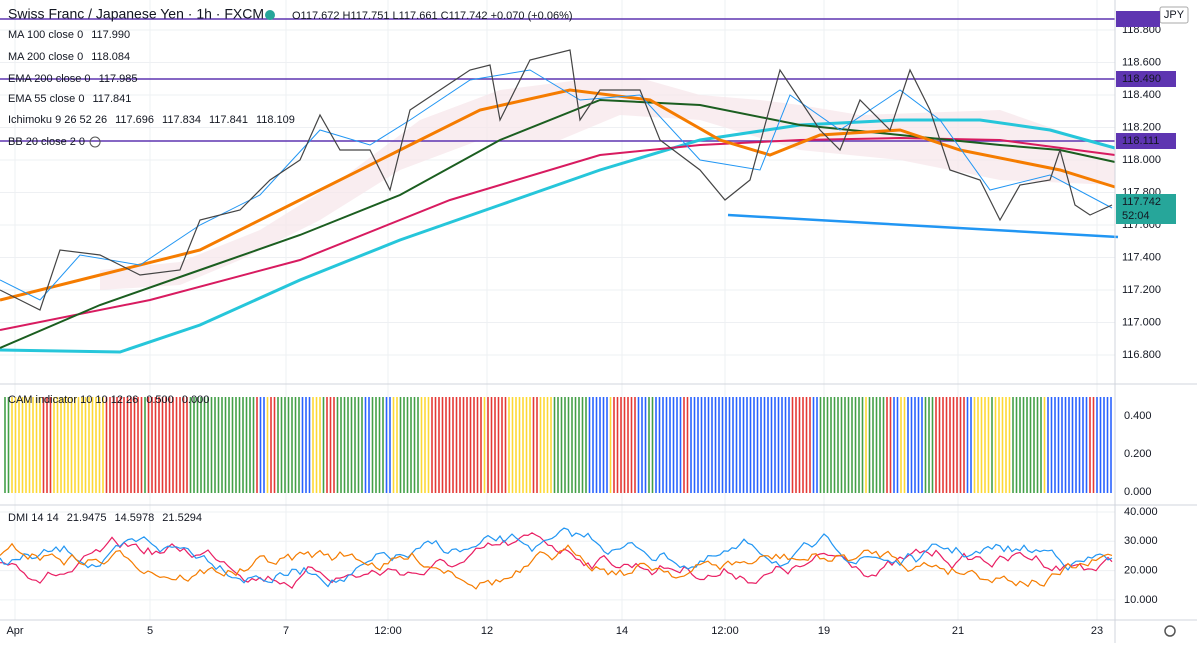 The height and width of the screenshot is (648, 1197). I want to click on legend-name: DMI 14 14, so click(33, 518).